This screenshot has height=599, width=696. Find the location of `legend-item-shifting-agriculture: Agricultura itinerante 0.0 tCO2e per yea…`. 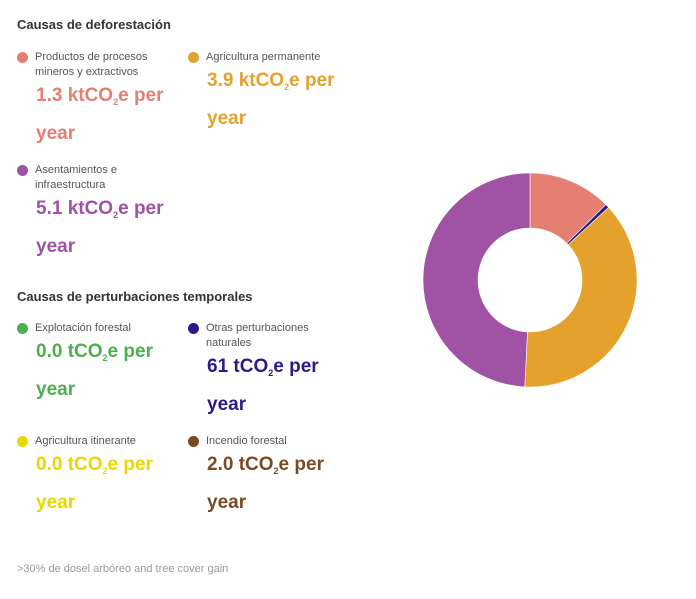

legend-item-shifting-agriculture: Agricultura itinerante 0.0 tCO2e per yea… is located at coordinates (97, 476).